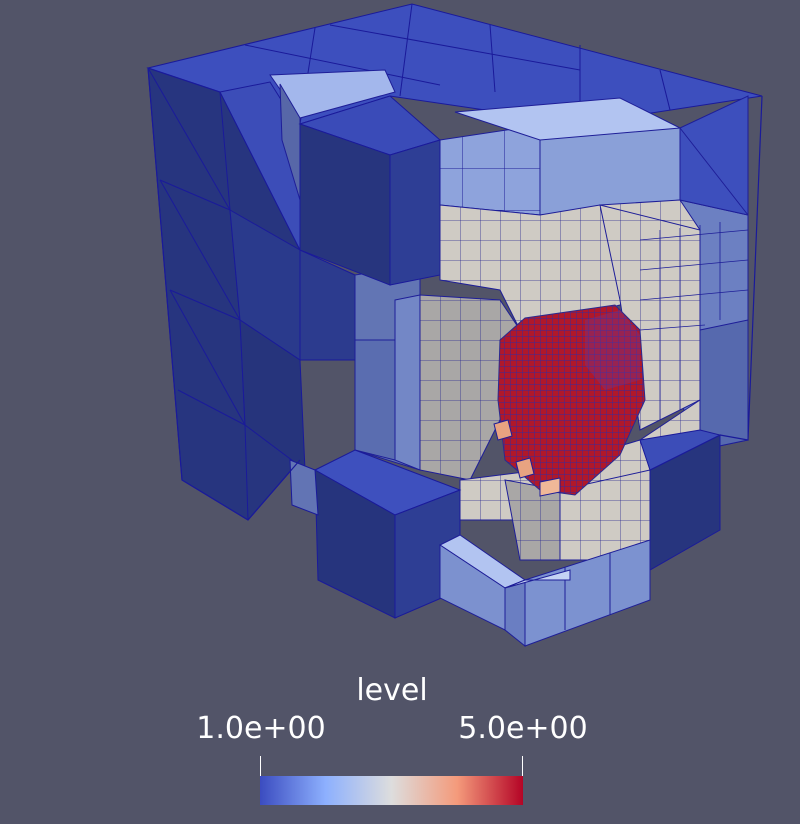 This screenshot has width=800, height=824. What do you see at coordinates (287, 276) in the screenshot?
I see `cube-slant-wall` at bounding box center [287, 276].